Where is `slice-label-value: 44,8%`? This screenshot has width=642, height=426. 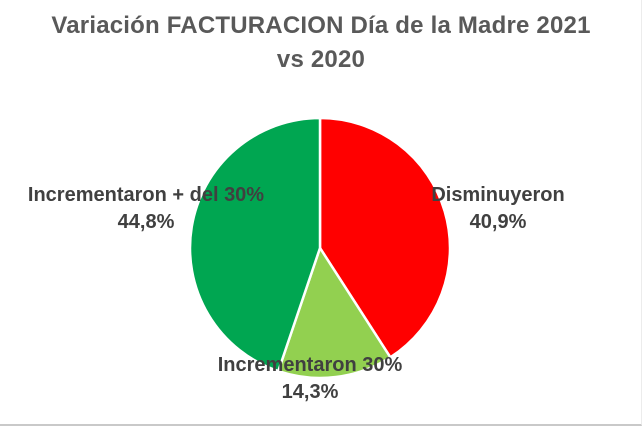 slice-label-value: 44,8% is located at coordinates (146, 222).